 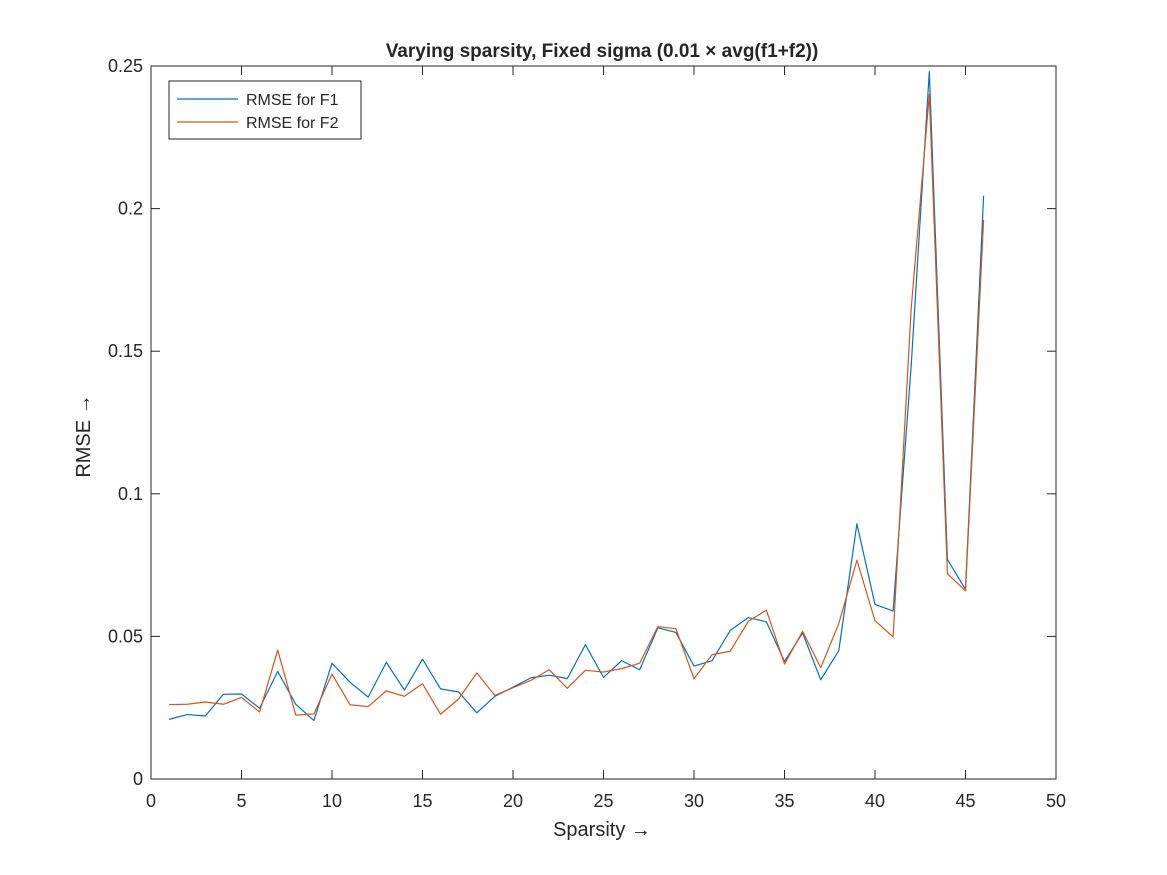 I want to click on x-tick-label: 50, so click(x=1056, y=801).